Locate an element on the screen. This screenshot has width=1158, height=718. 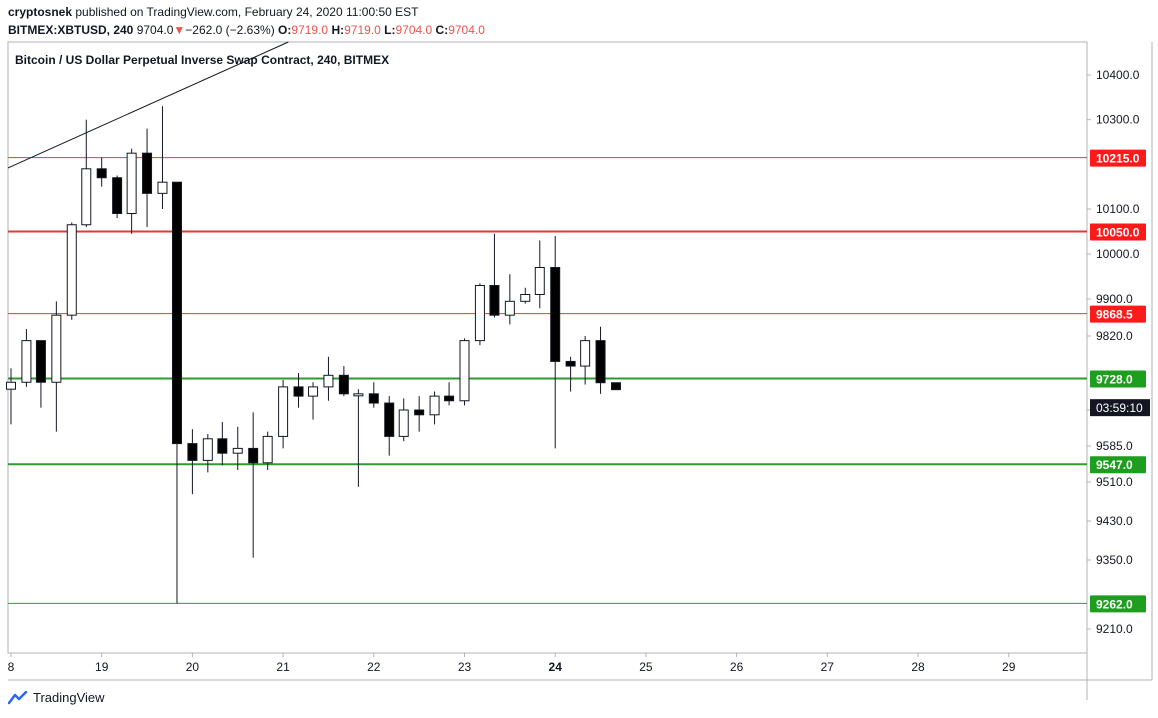
y-tick-label: 9350.0 is located at coordinates (1114, 560).